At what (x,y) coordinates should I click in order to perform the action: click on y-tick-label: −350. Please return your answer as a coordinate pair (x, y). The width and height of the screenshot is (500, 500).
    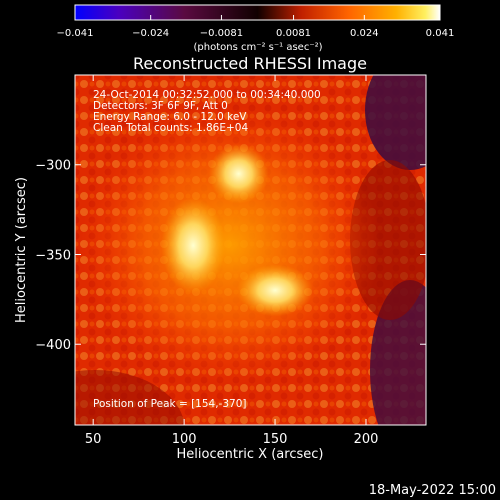
    Looking at the image, I should click on (53, 255).